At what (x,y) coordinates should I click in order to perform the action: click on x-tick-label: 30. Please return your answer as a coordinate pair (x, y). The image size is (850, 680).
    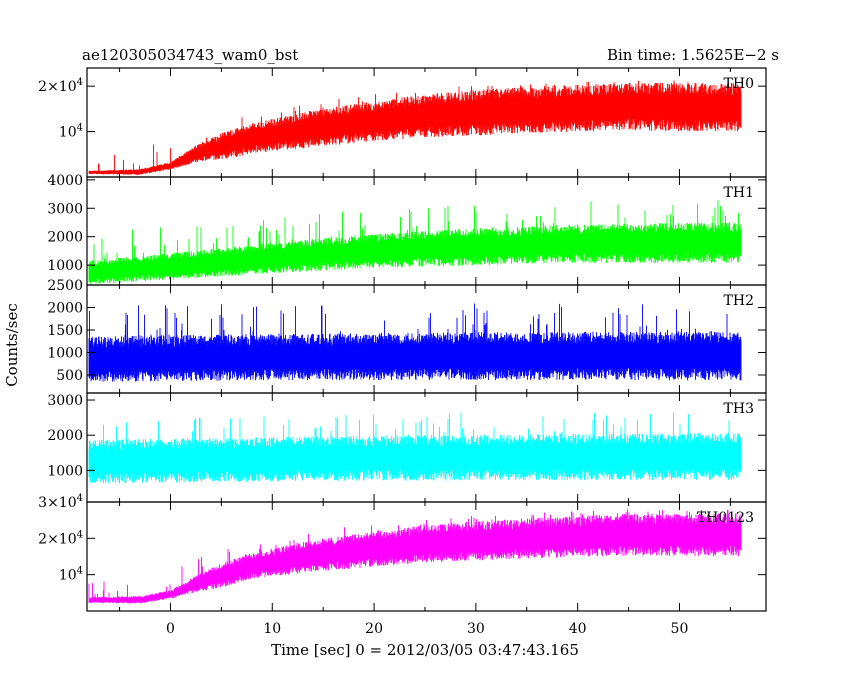
    Looking at the image, I should click on (476, 629).